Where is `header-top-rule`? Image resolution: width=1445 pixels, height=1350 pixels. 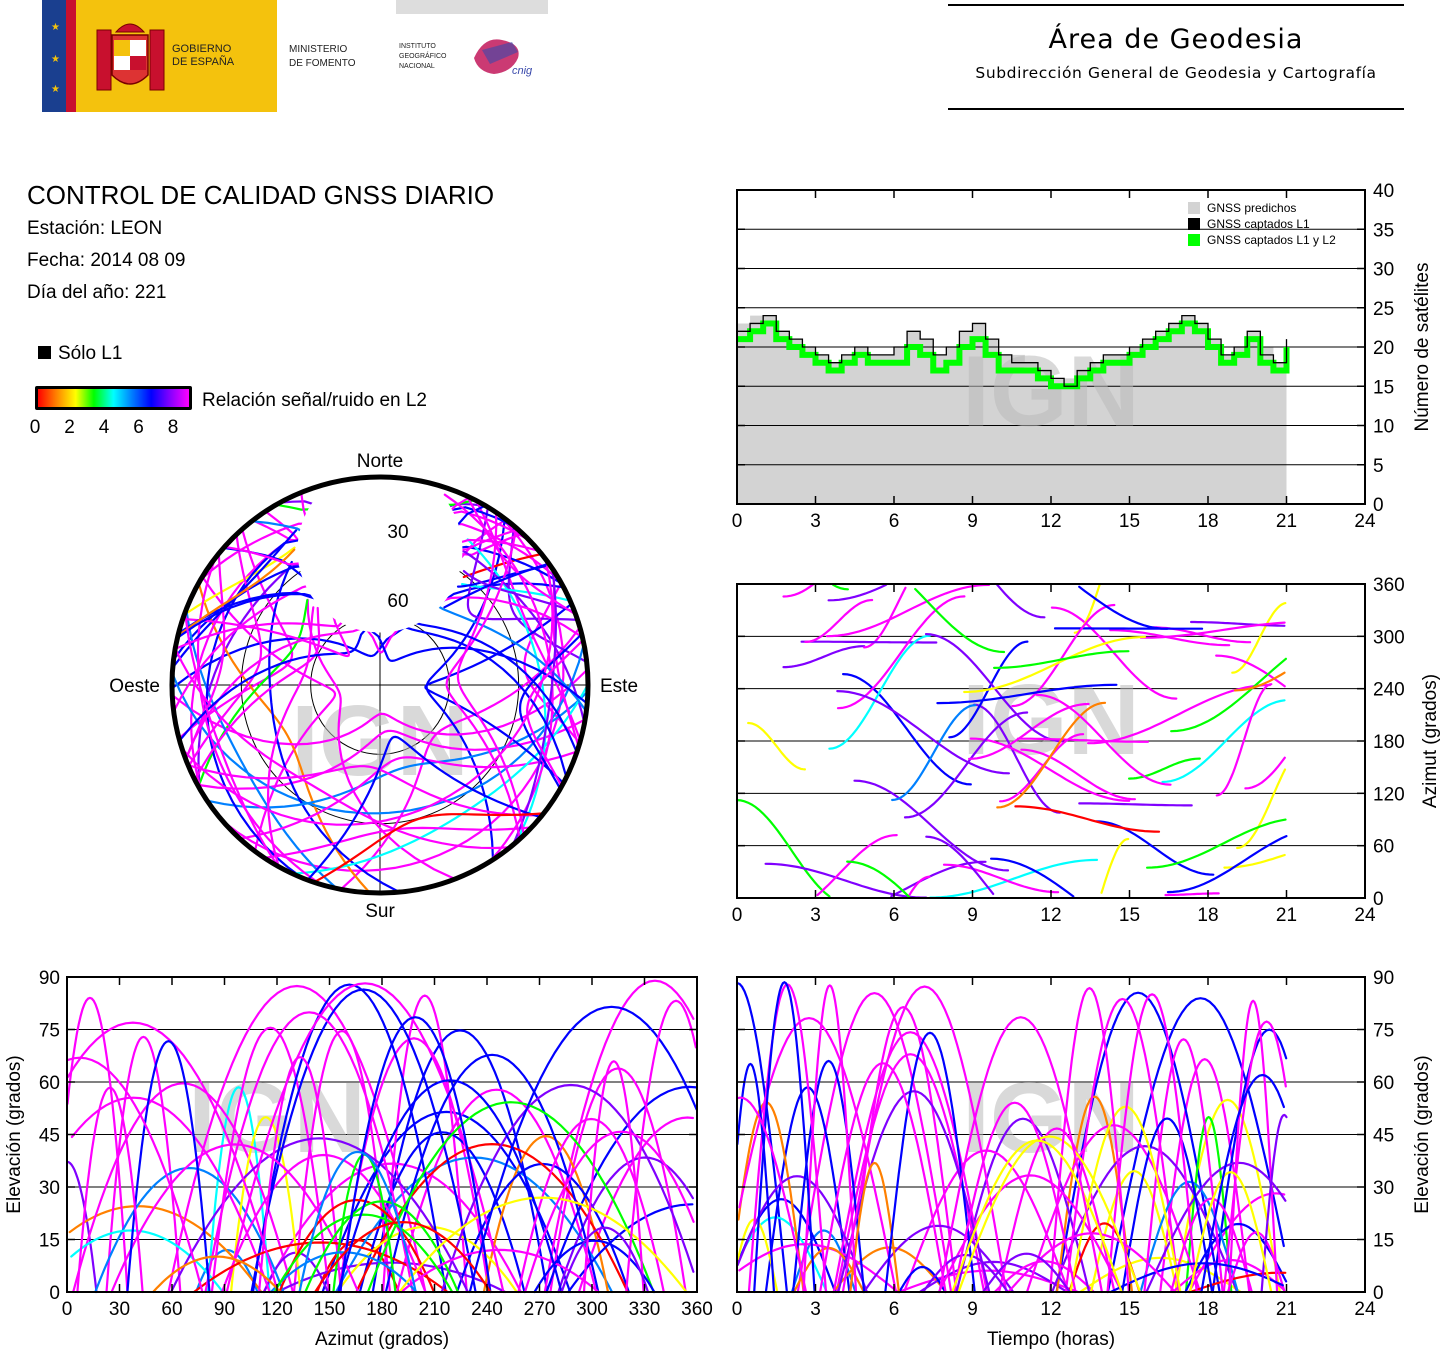
header-top-rule is located at coordinates (1176, 5).